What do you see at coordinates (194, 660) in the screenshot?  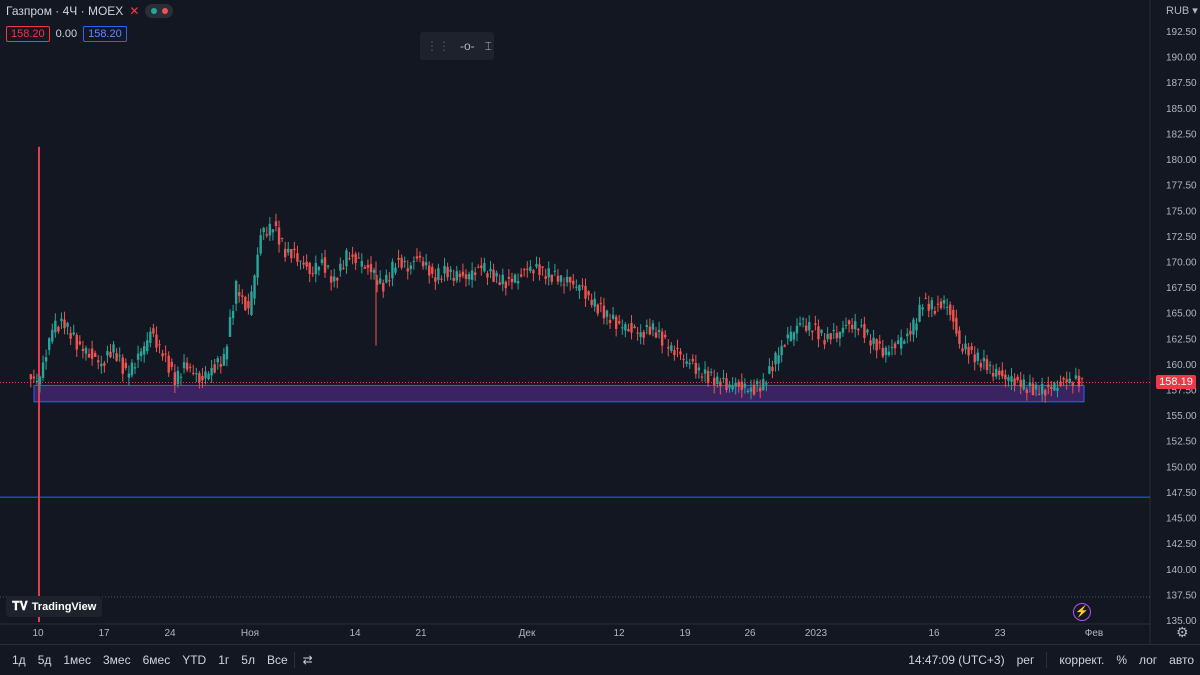 I see `range-button: YTD` at bounding box center [194, 660].